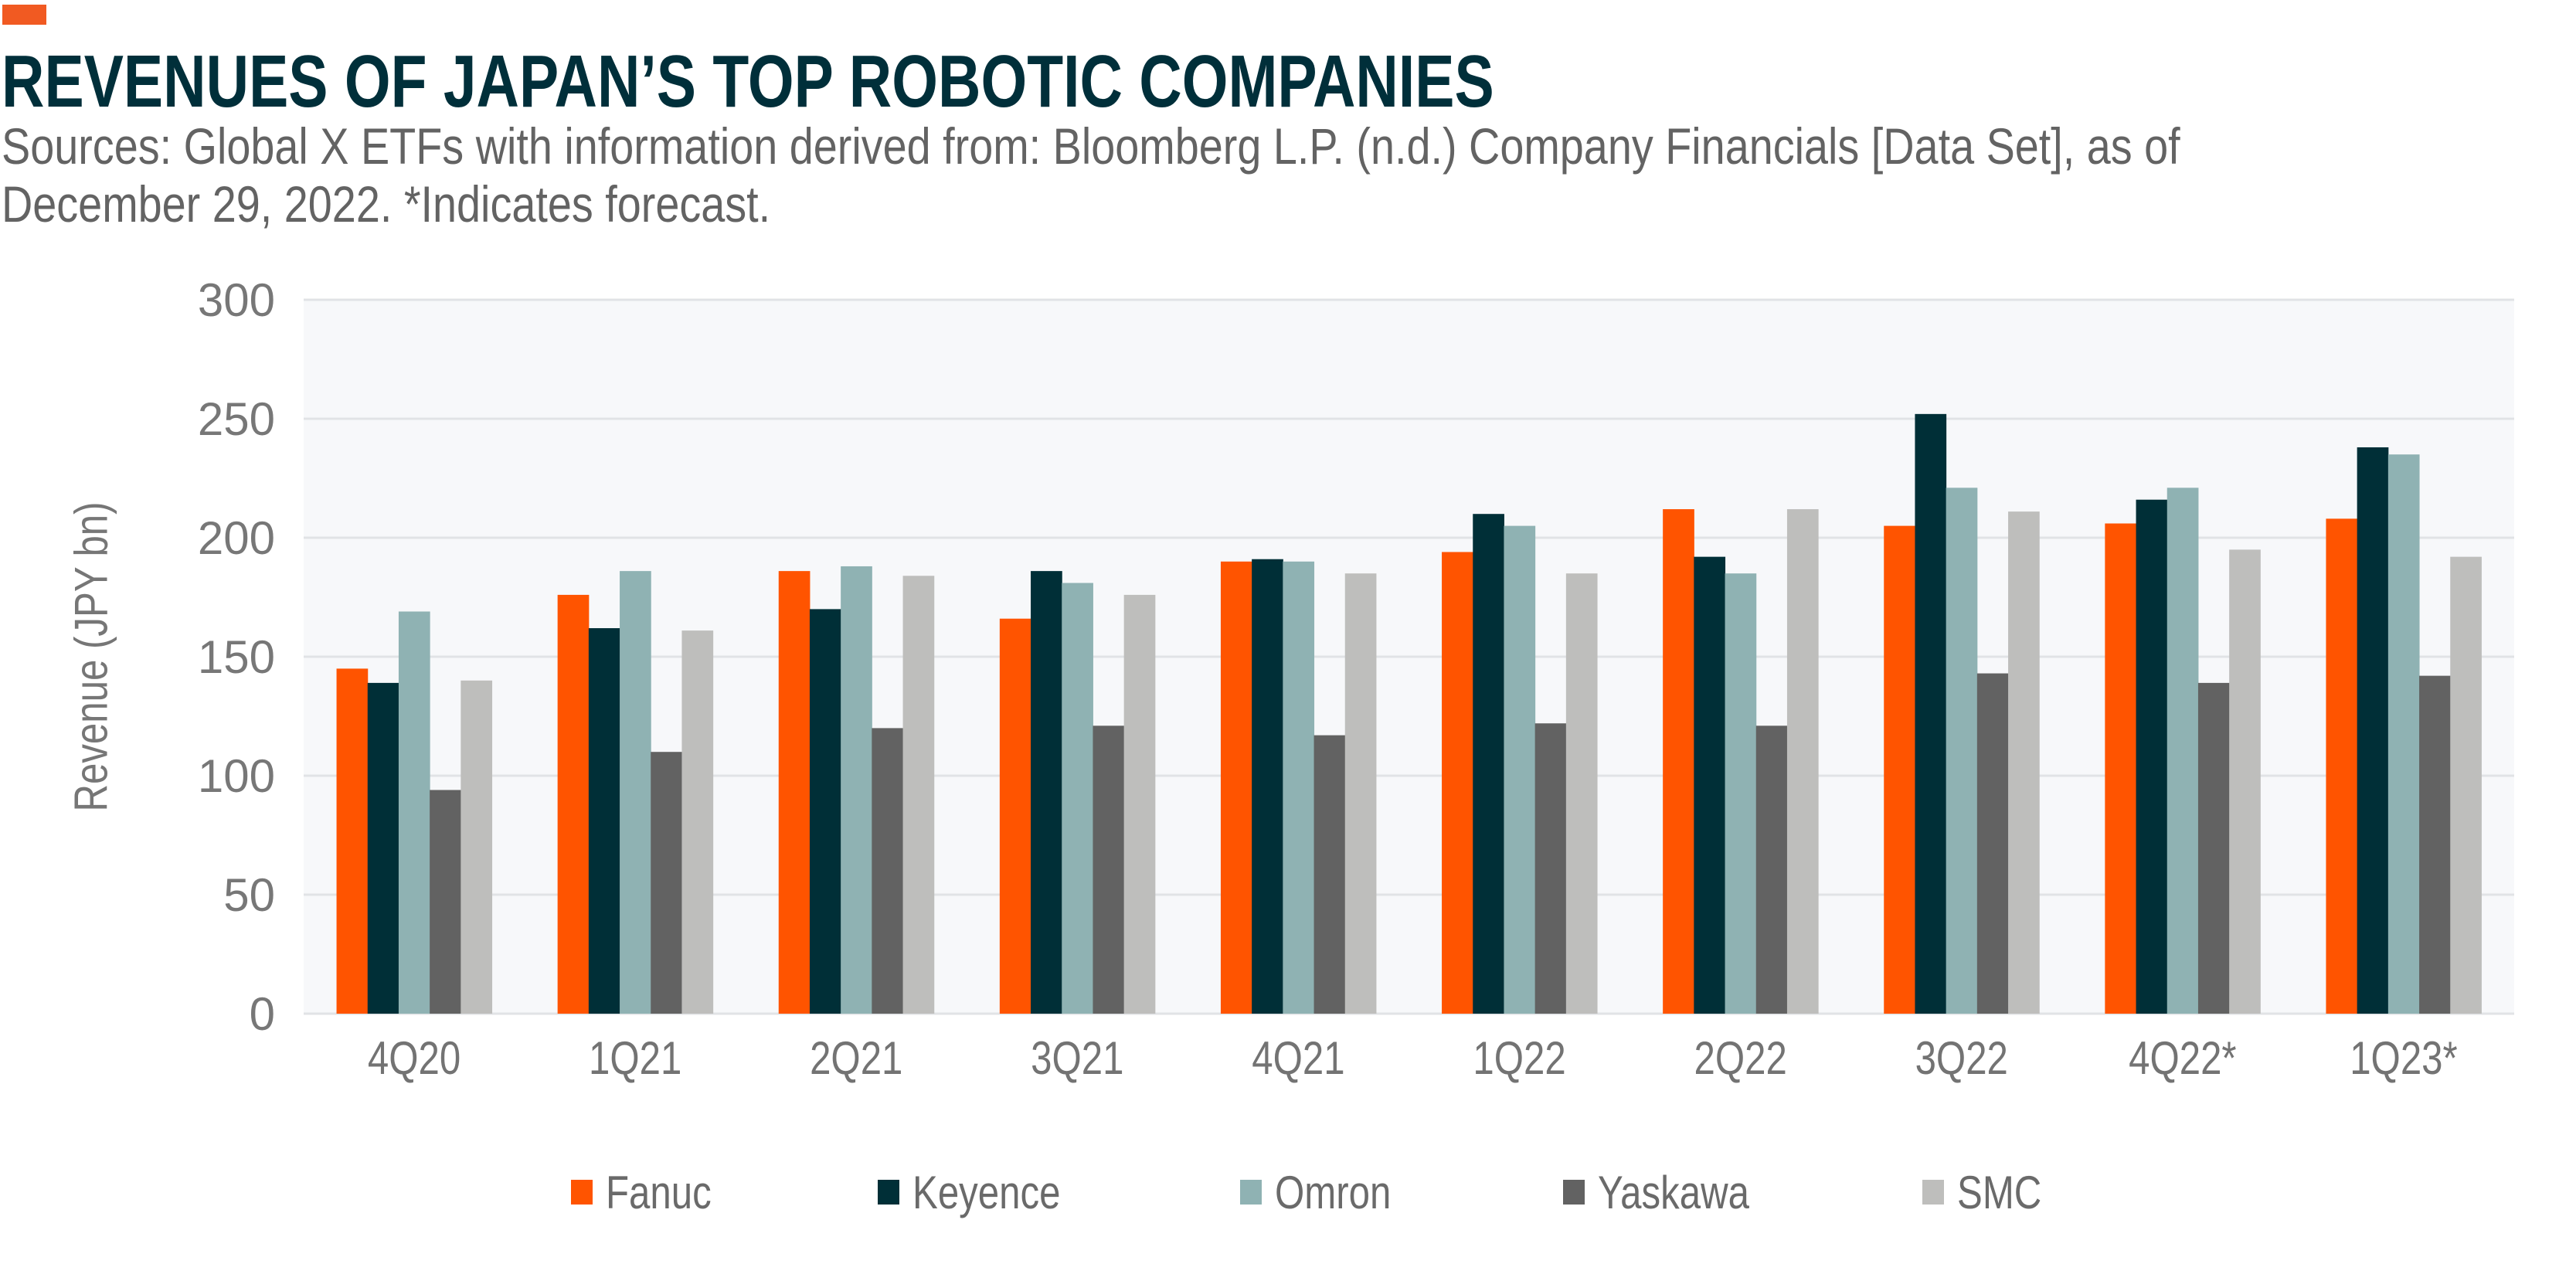  I want to click on bar-smc-1q21, so click(697, 822).